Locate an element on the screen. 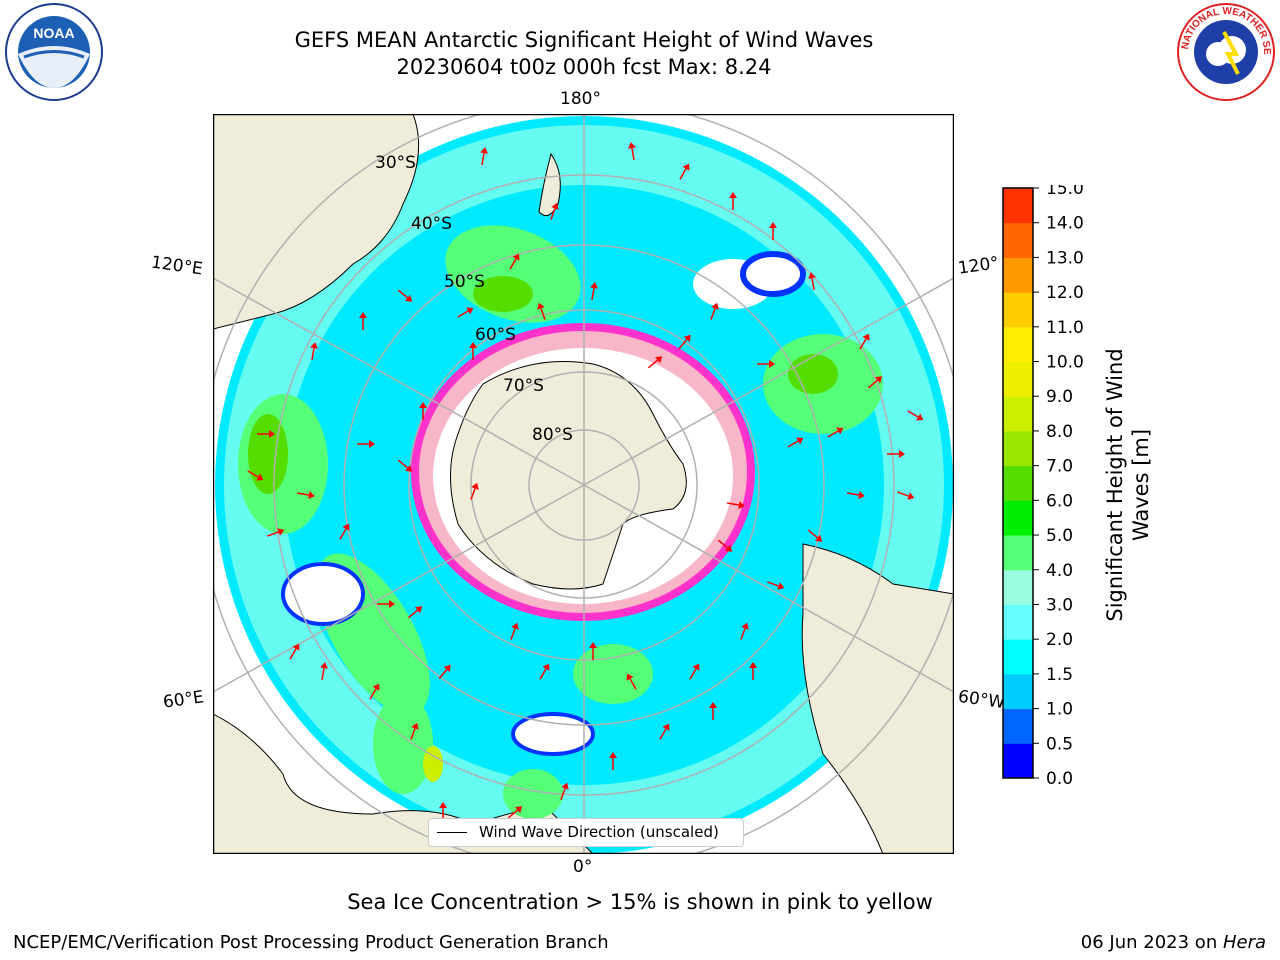 Image resolution: width=1280 pixels, height=960 pixels. colorbar-tick-label: 2.0 is located at coordinates (1059, 640).